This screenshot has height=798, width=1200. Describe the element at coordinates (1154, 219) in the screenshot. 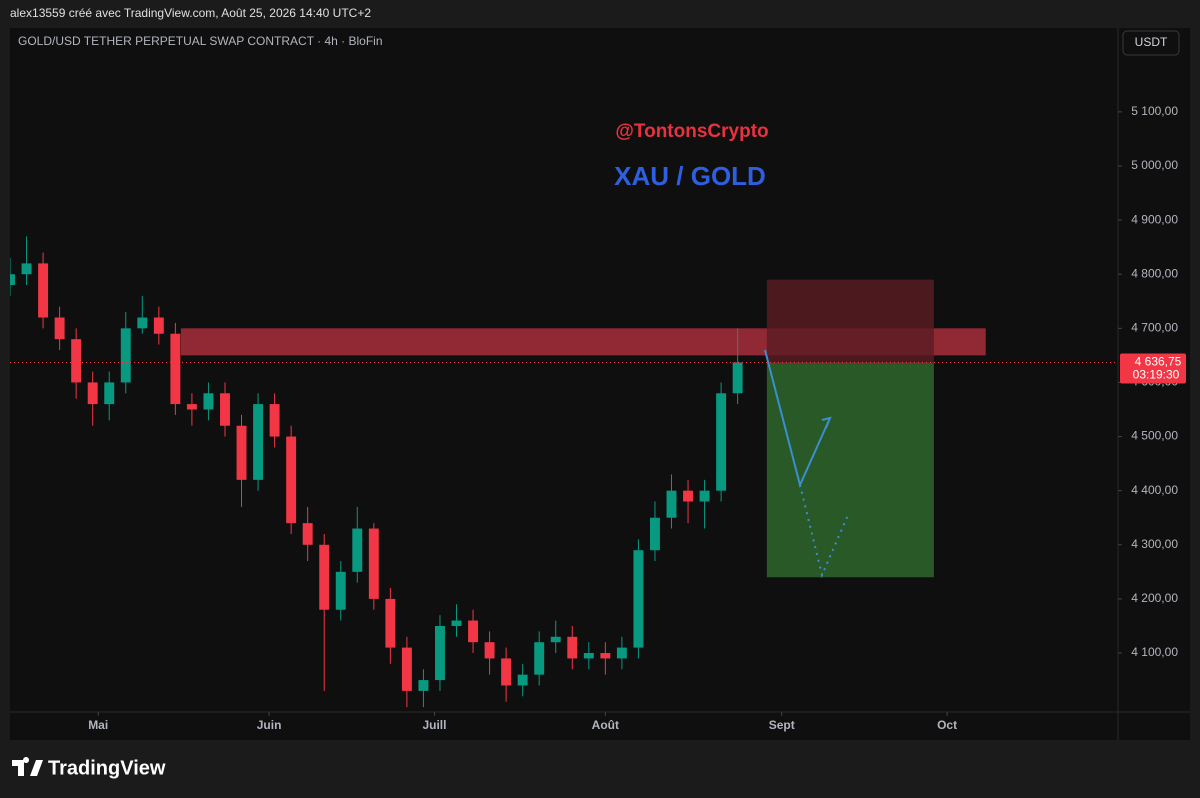

I see `y-tick-label: 4 900,00` at that location.